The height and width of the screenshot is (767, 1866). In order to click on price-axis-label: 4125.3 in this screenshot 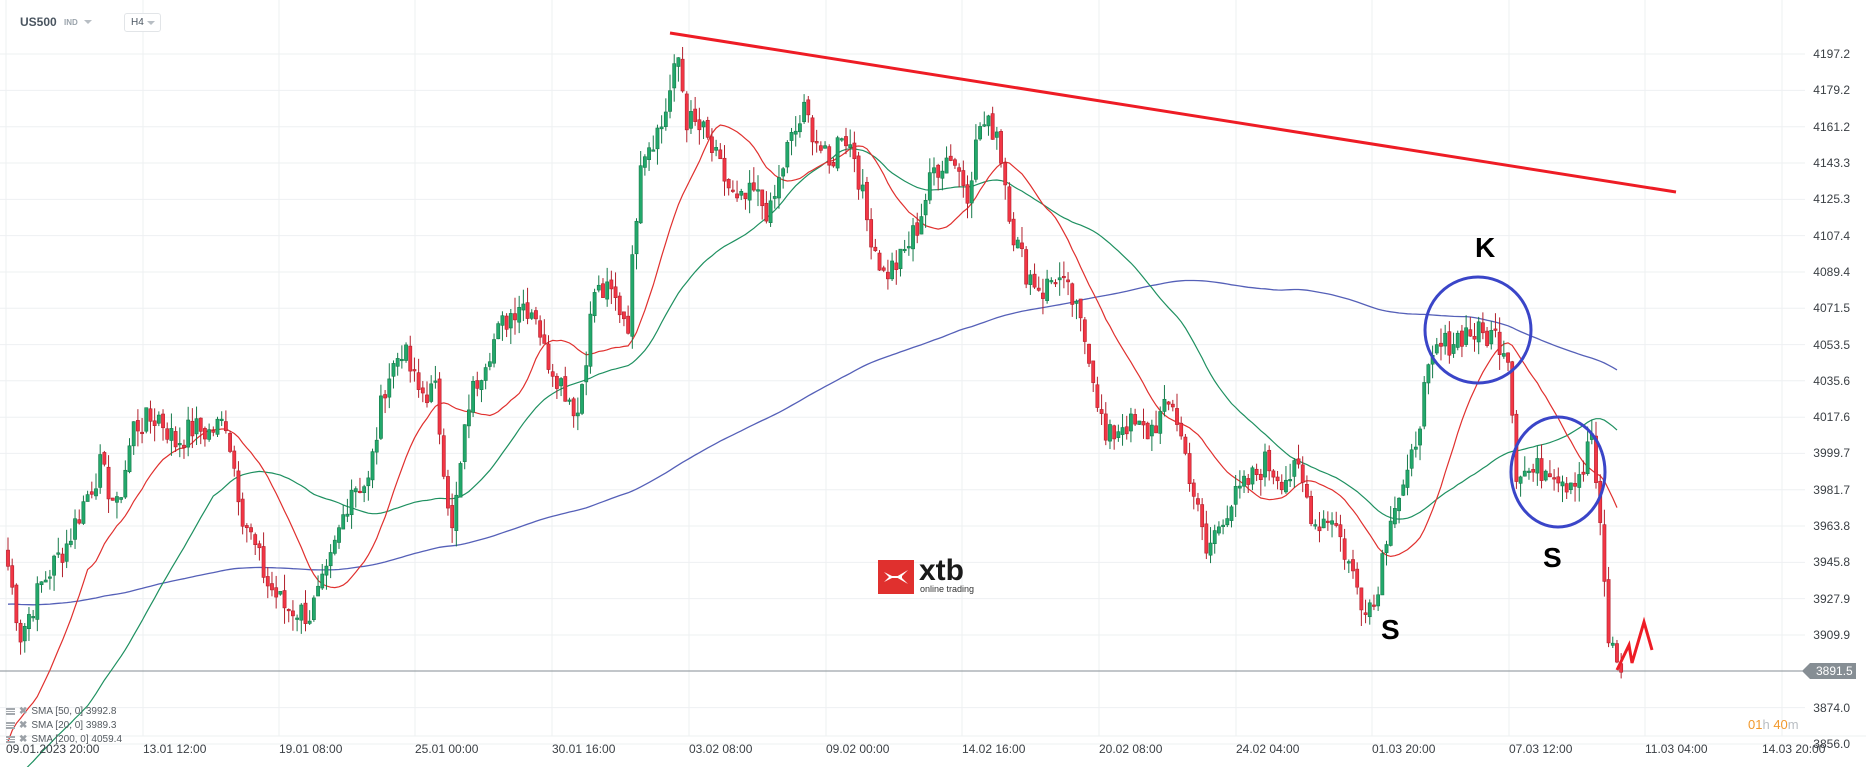, I will do `click(1831, 199)`.